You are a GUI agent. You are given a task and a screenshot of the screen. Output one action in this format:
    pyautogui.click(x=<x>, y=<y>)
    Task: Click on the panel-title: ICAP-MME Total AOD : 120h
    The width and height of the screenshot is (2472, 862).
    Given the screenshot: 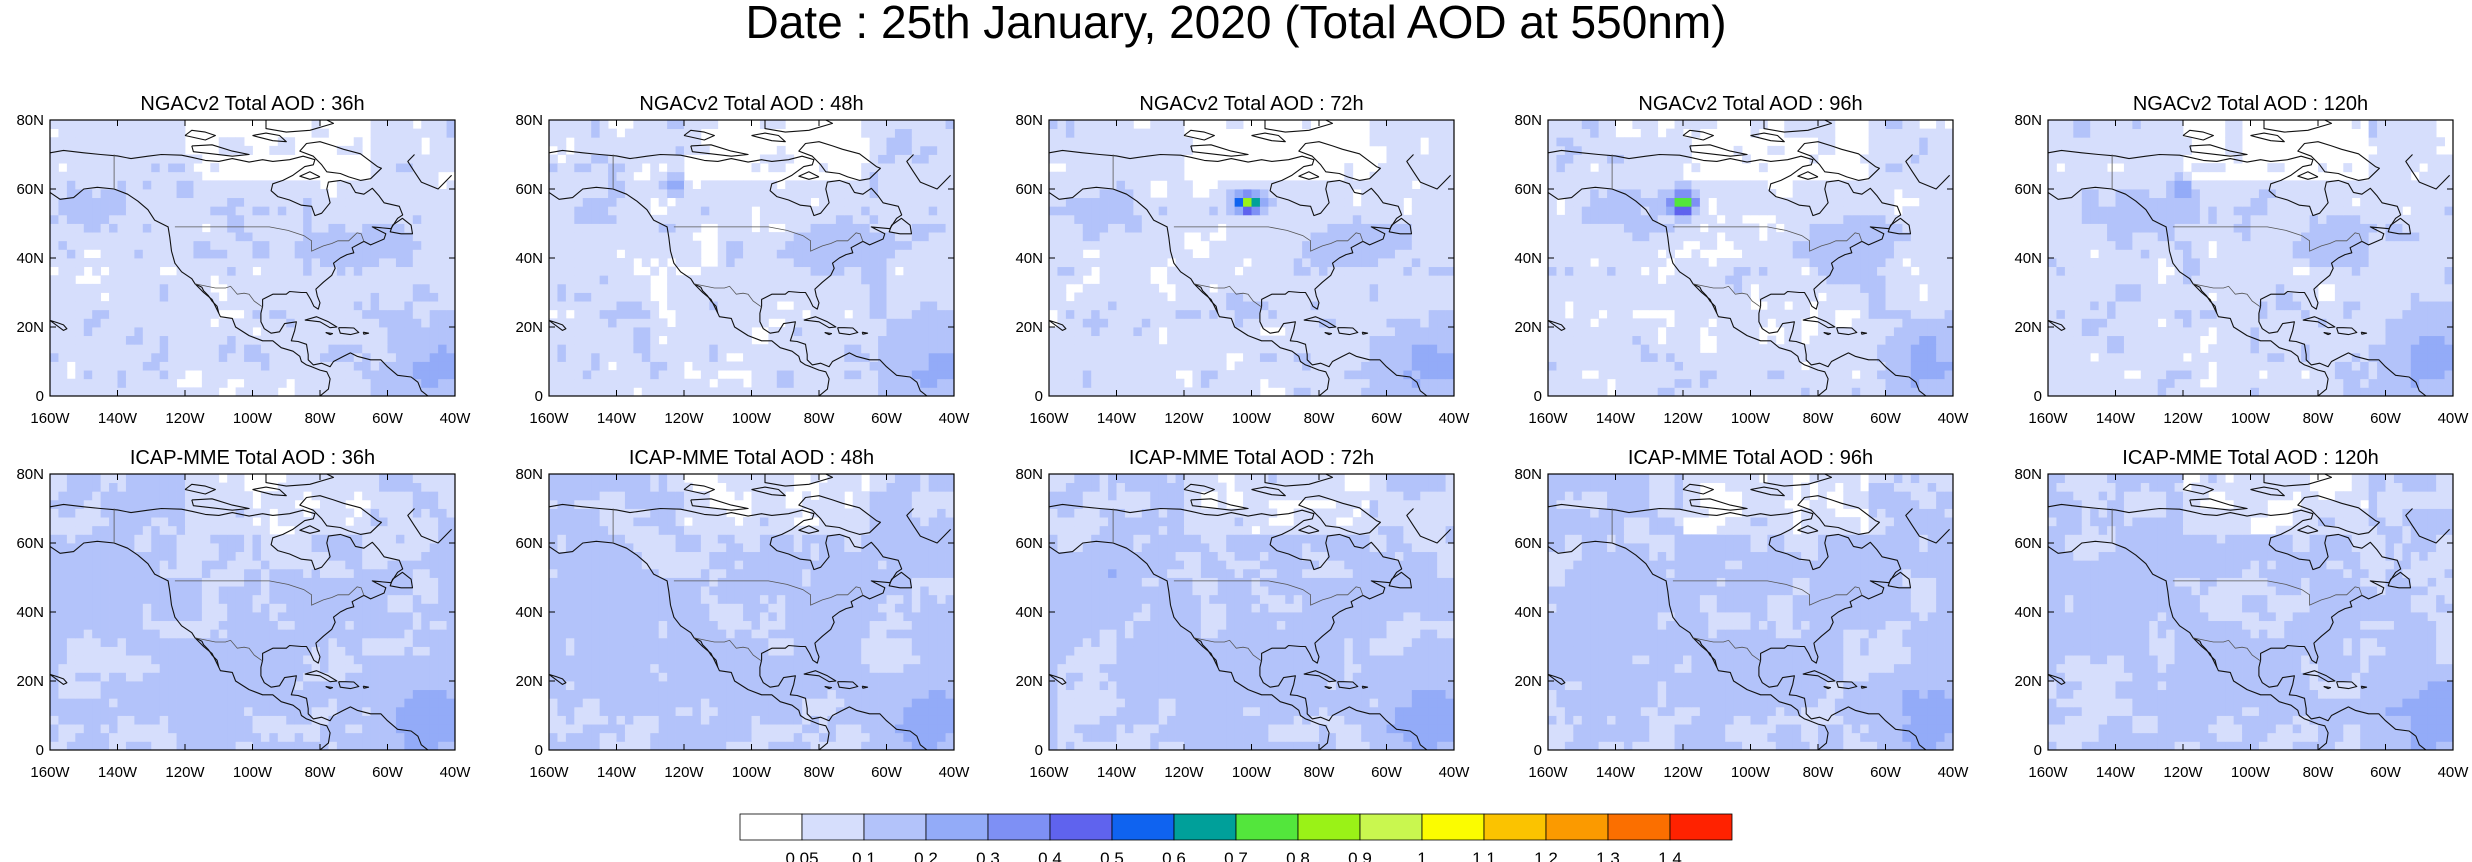 What is the action you would take?
    pyautogui.click(x=2250, y=458)
    